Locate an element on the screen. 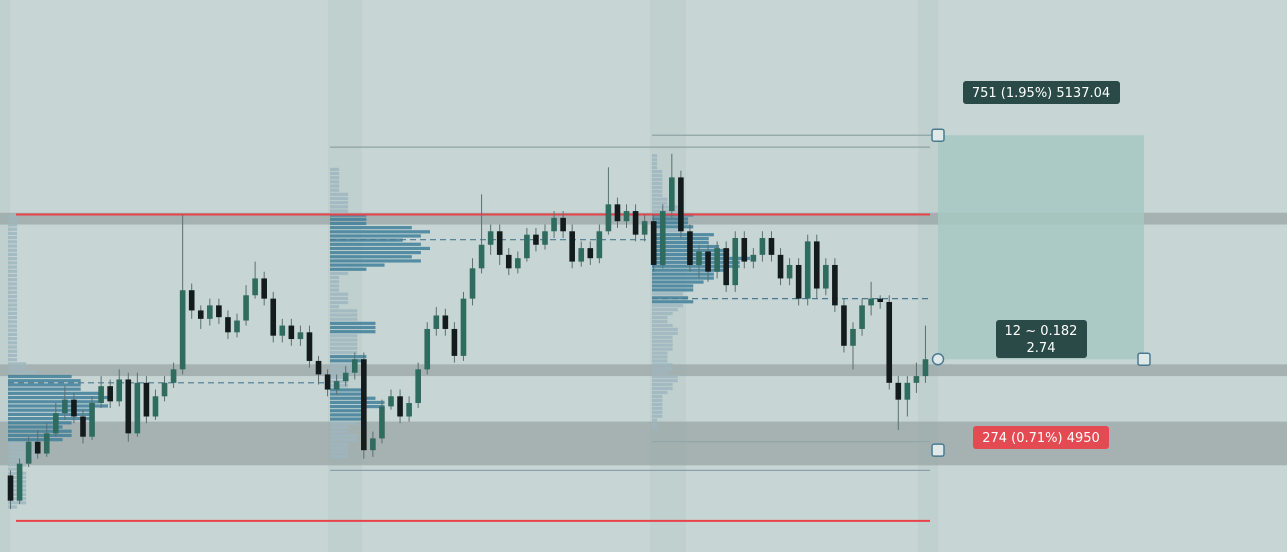  stop-handle is located at coordinates (938, 450).